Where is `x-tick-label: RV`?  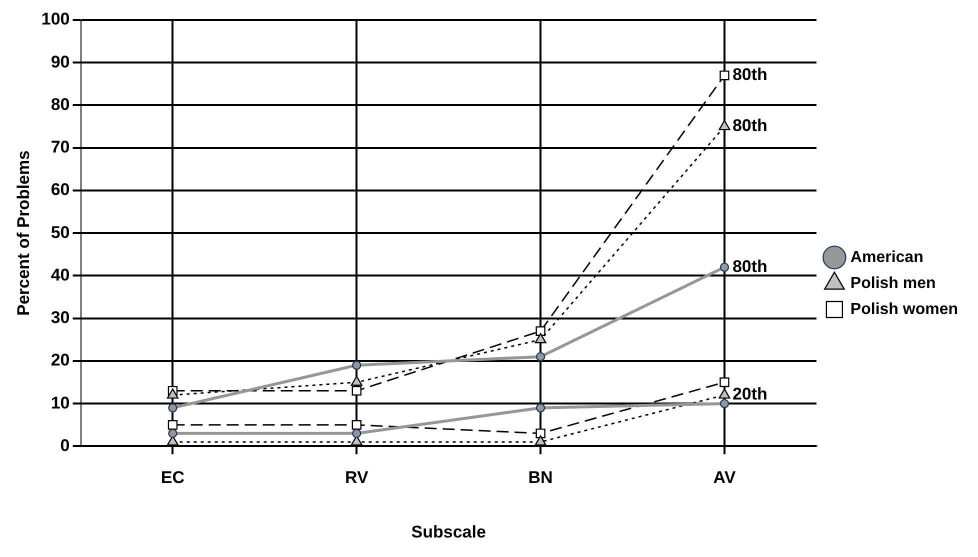
x-tick-label: RV is located at coordinates (356, 478).